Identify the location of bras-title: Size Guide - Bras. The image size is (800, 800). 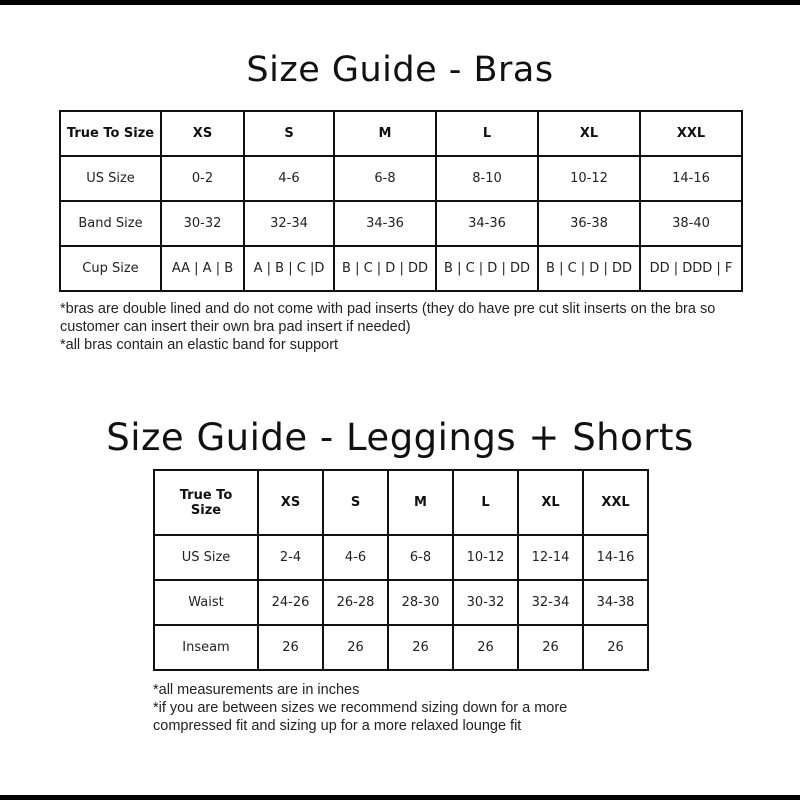
(400, 70).